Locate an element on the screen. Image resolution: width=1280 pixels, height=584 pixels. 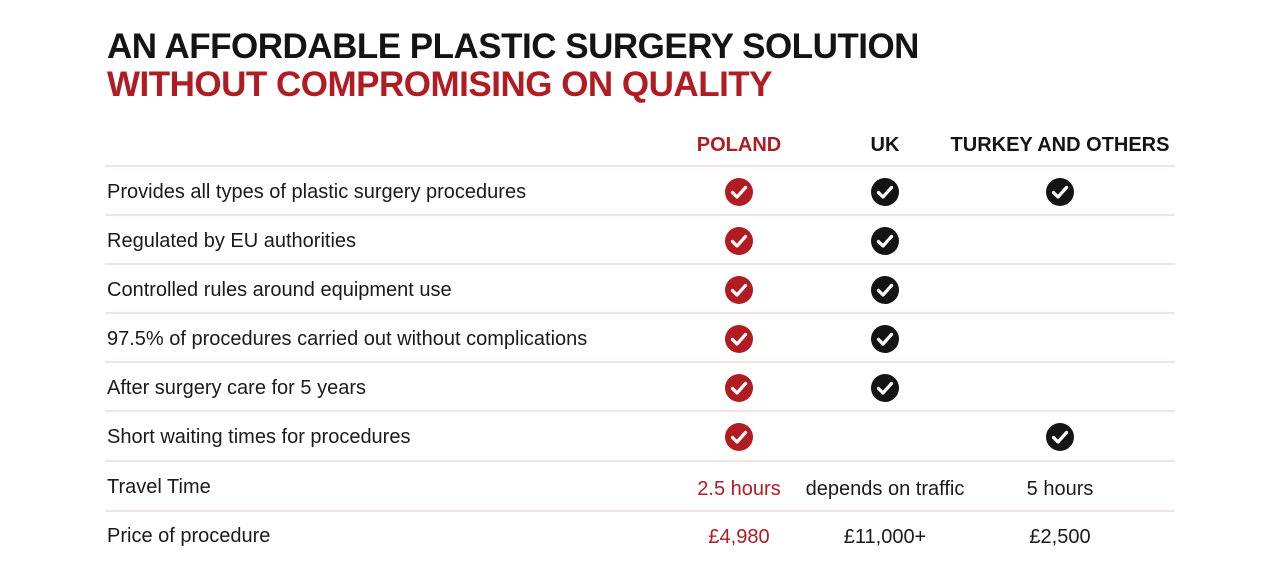
column-header-turkey: TURKEY AND OTHERS is located at coordinates (1060, 145).